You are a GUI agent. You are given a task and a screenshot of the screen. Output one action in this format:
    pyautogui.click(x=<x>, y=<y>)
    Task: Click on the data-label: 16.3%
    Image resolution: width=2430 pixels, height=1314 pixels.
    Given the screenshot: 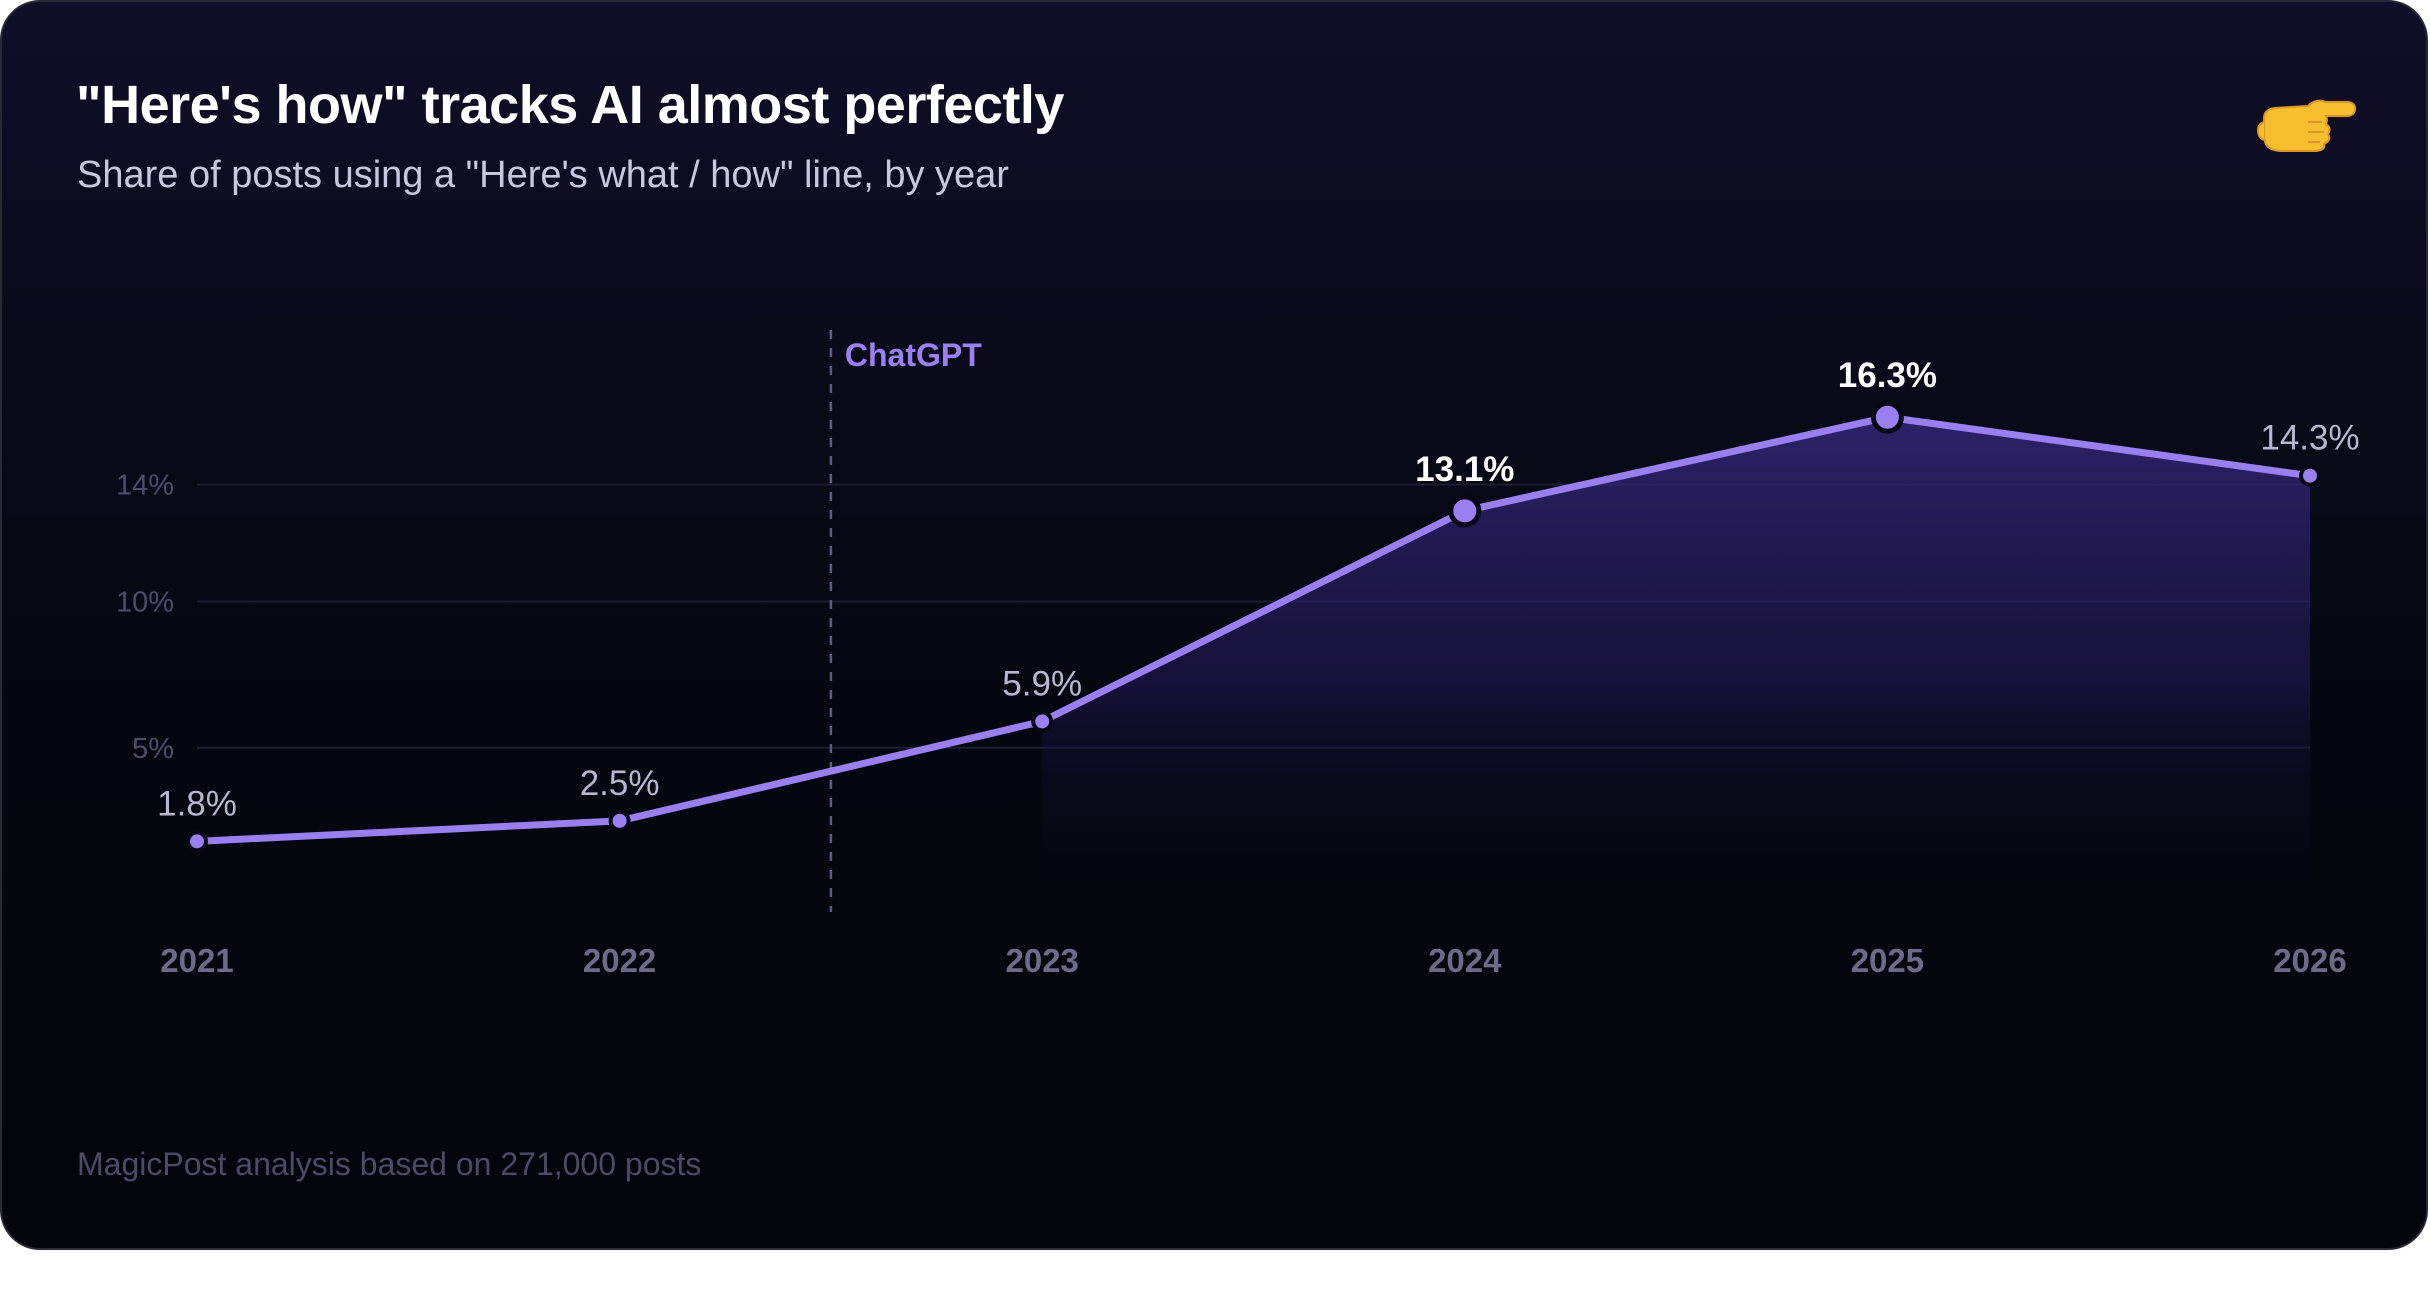 What is the action you would take?
    pyautogui.click(x=1887, y=375)
    